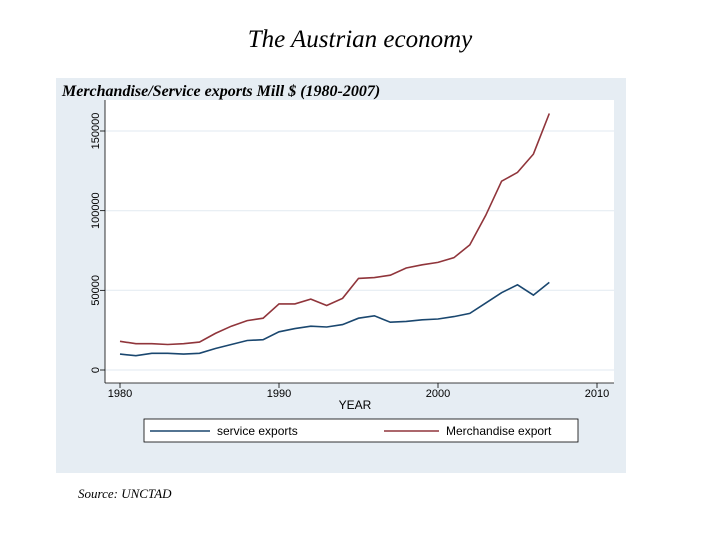 This screenshot has width=720, height=540. Describe the element at coordinates (120, 394) in the screenshot. I see `x-tick-label: 1980` at that location.